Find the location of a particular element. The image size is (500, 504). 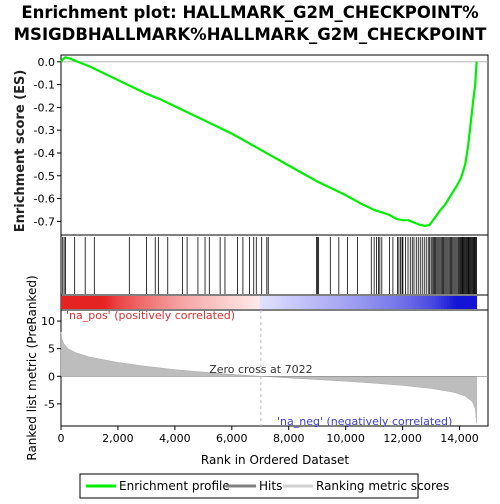

x-tick-label: 12,000 is located at coordinates (402, 438).